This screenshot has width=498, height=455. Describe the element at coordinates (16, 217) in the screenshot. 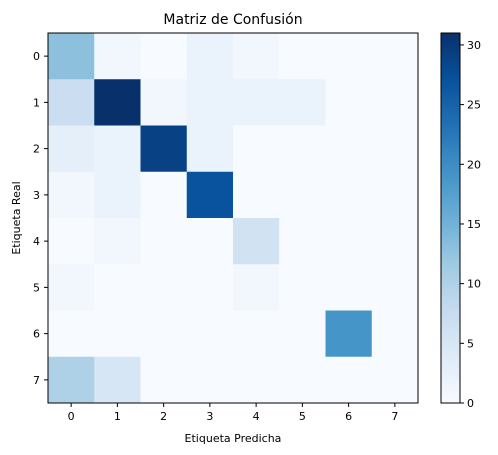

I see `y-axis-label: Etiqueta Real` at that location.